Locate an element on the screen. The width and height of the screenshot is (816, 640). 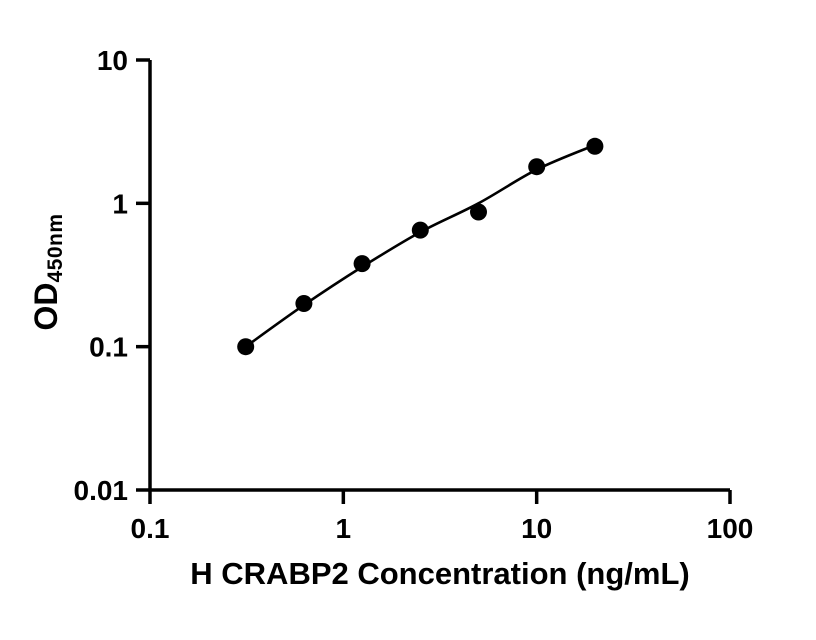
x-axis-tick-label: 10 is located at coordinates (536, 528).